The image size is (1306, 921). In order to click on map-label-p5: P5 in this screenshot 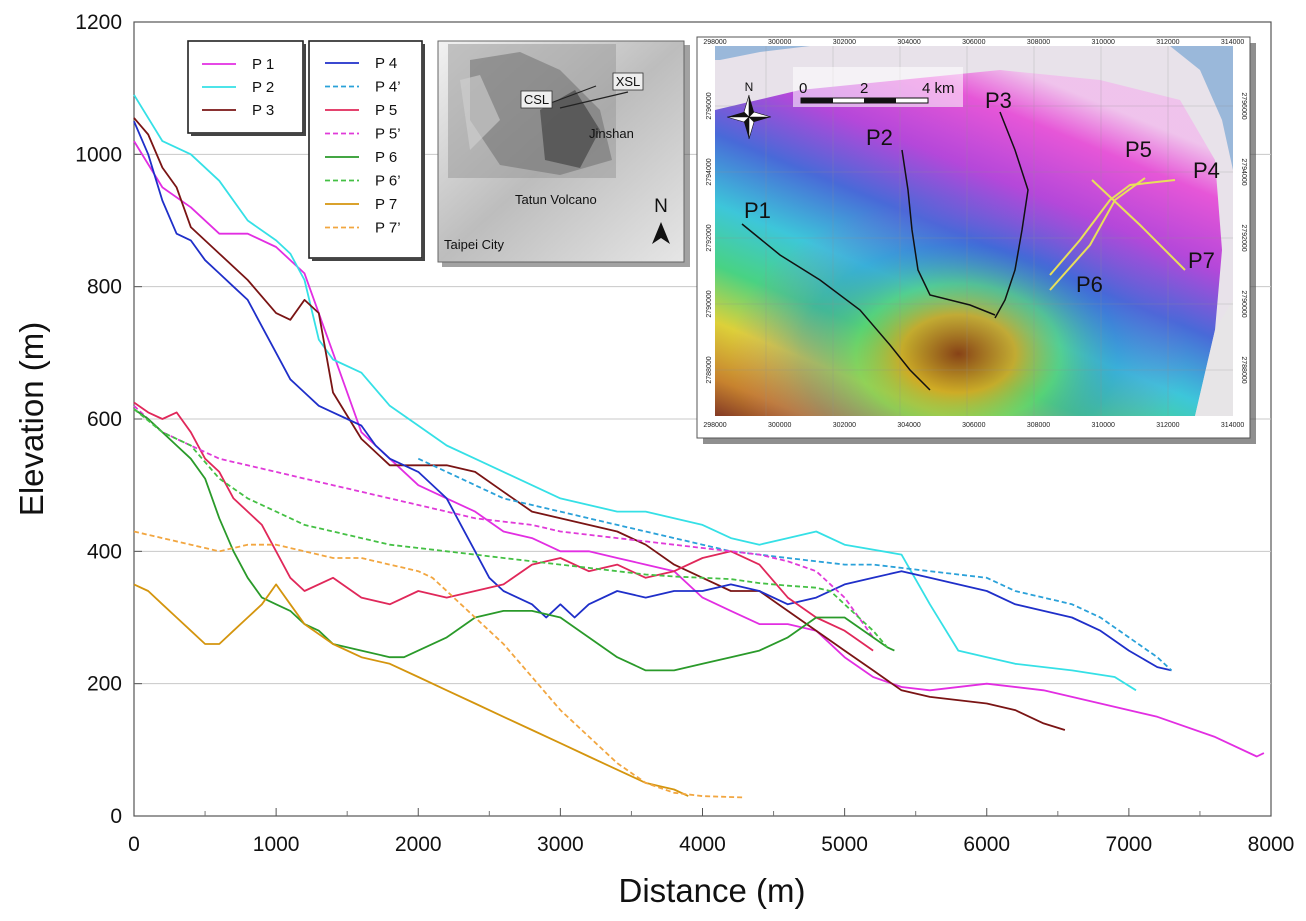, I will do `click(1138, 149)`.